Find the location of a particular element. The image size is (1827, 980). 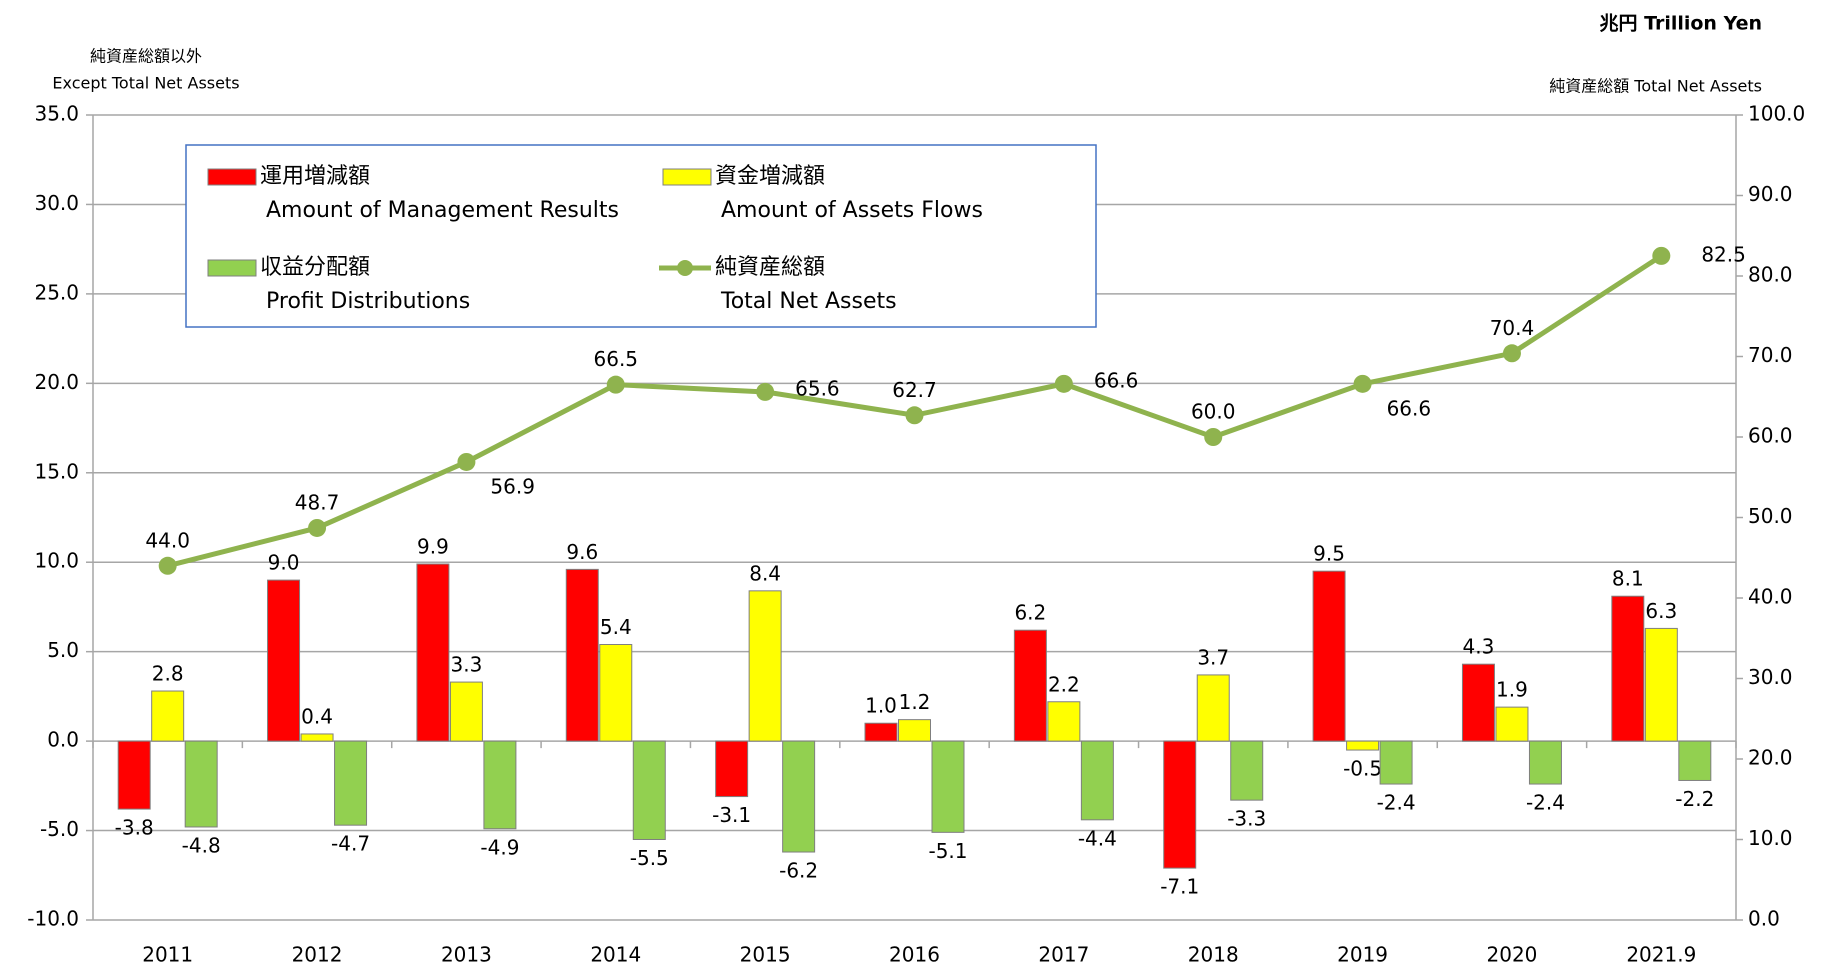

bar-value-label: 8.4 is located at coordinates (765, 573).